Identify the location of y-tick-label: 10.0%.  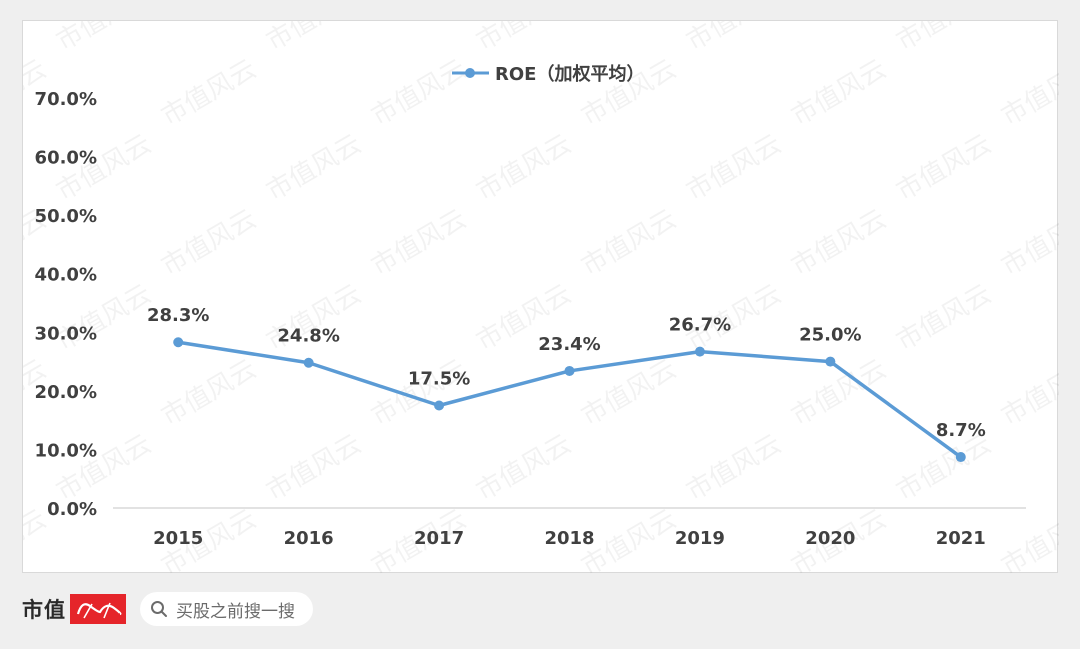
(66, 450).